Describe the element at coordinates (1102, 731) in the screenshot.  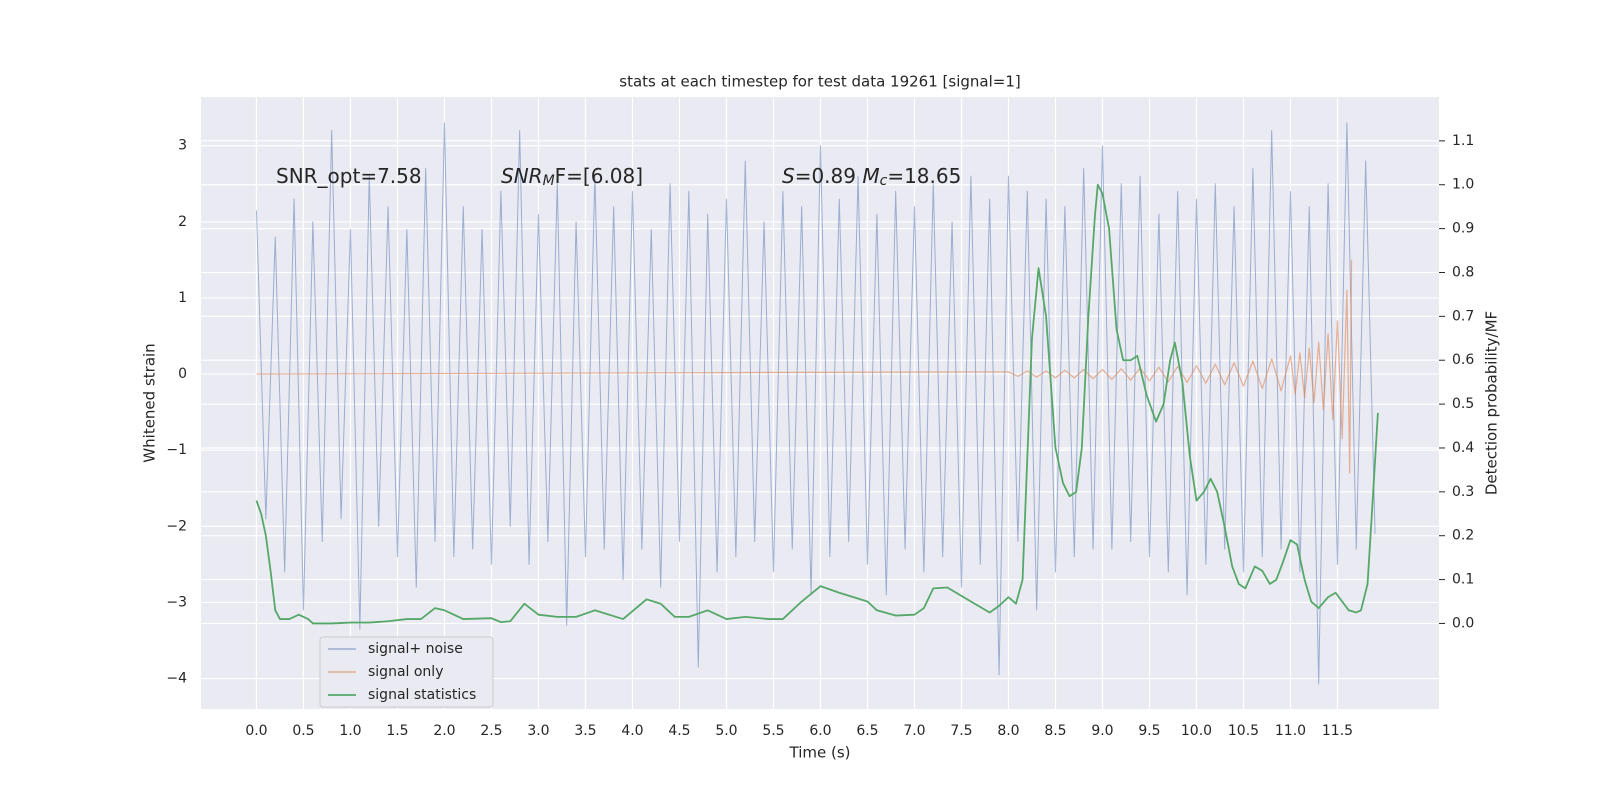
I see `x-tick-label: 9.0` at that location.